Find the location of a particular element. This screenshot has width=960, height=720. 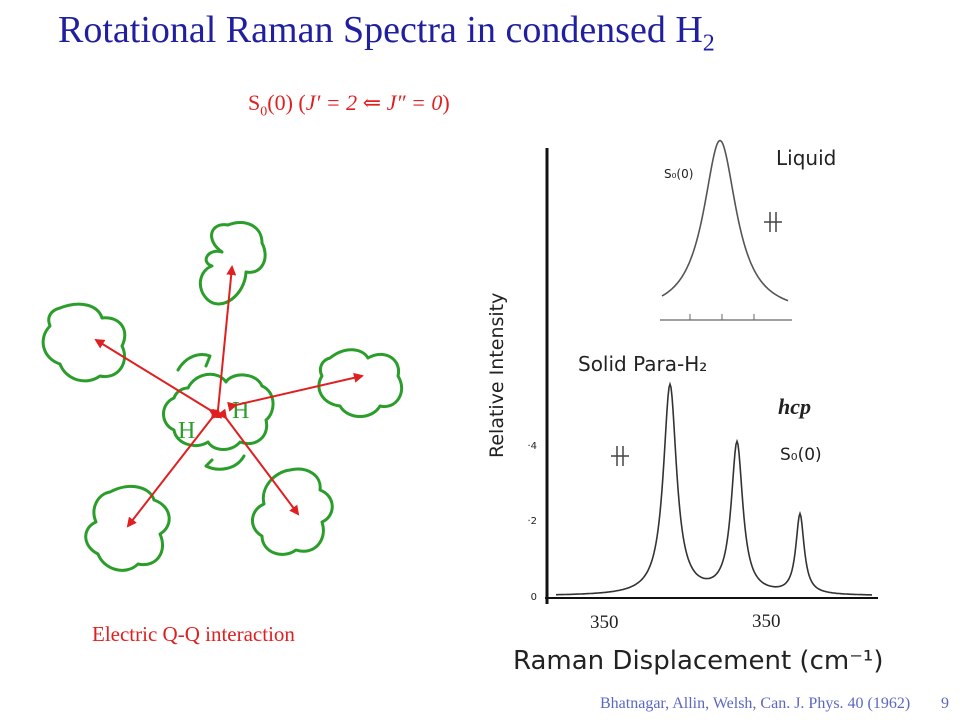

liquid-inset: S₀(0) Liquid is located at coordinates (748, 230).